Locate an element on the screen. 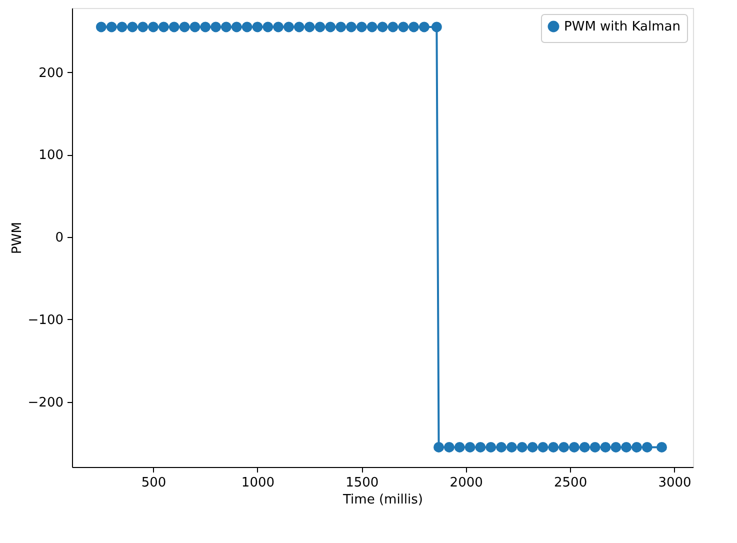 This screenshot has height=543, width=737. y-tick-label: 0 is located at coordinates (59, 238).